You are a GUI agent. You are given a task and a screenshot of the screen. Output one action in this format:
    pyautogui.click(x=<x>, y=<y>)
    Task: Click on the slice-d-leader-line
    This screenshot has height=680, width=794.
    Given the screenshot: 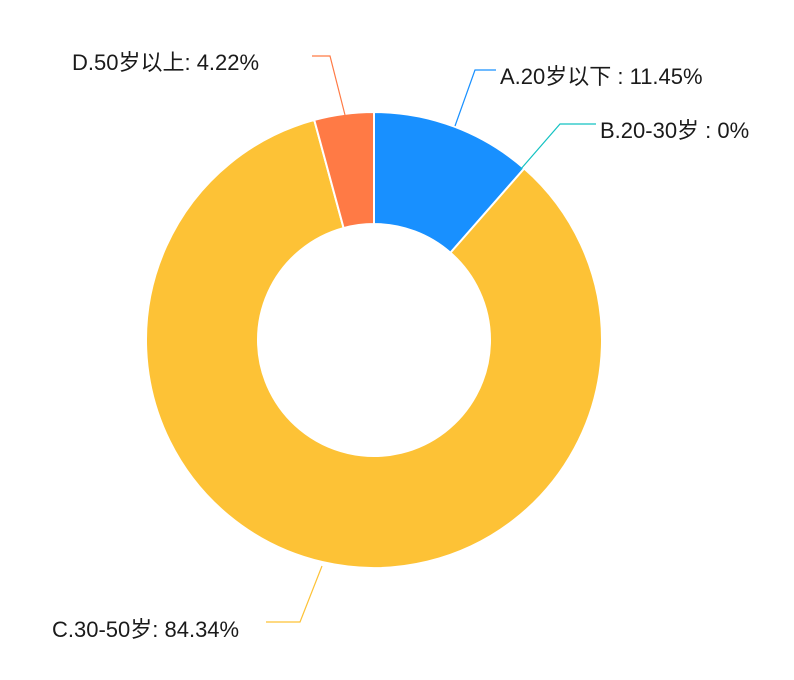 What is the action you would take?
    pyautogui.click(x=329, y=85)
    